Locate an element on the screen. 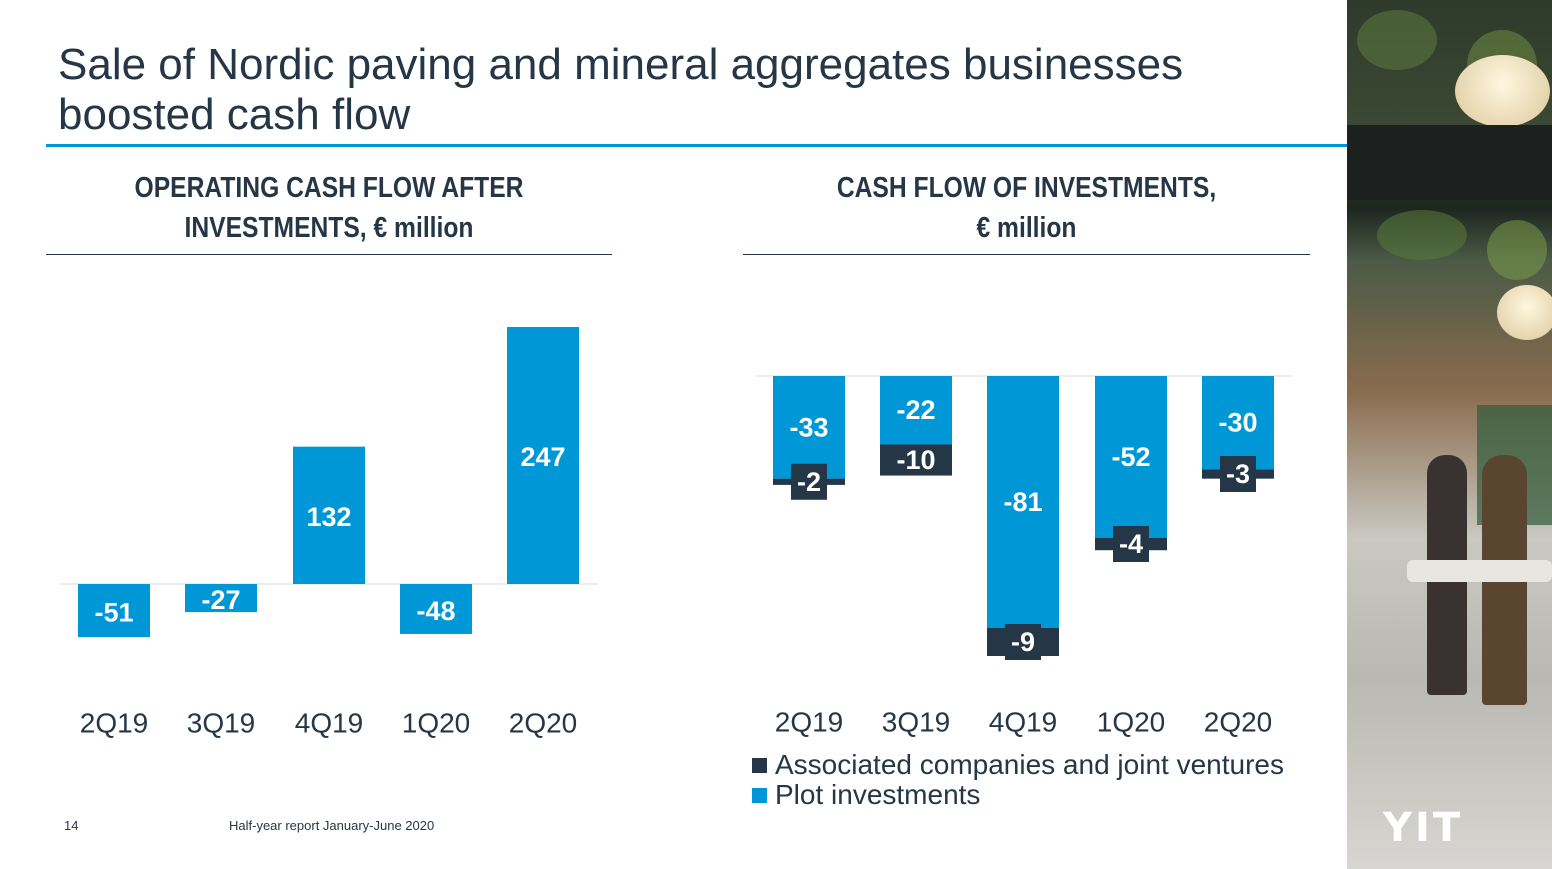  chart2-bar-plot-3Q19 is located at coordinates (916, 410).